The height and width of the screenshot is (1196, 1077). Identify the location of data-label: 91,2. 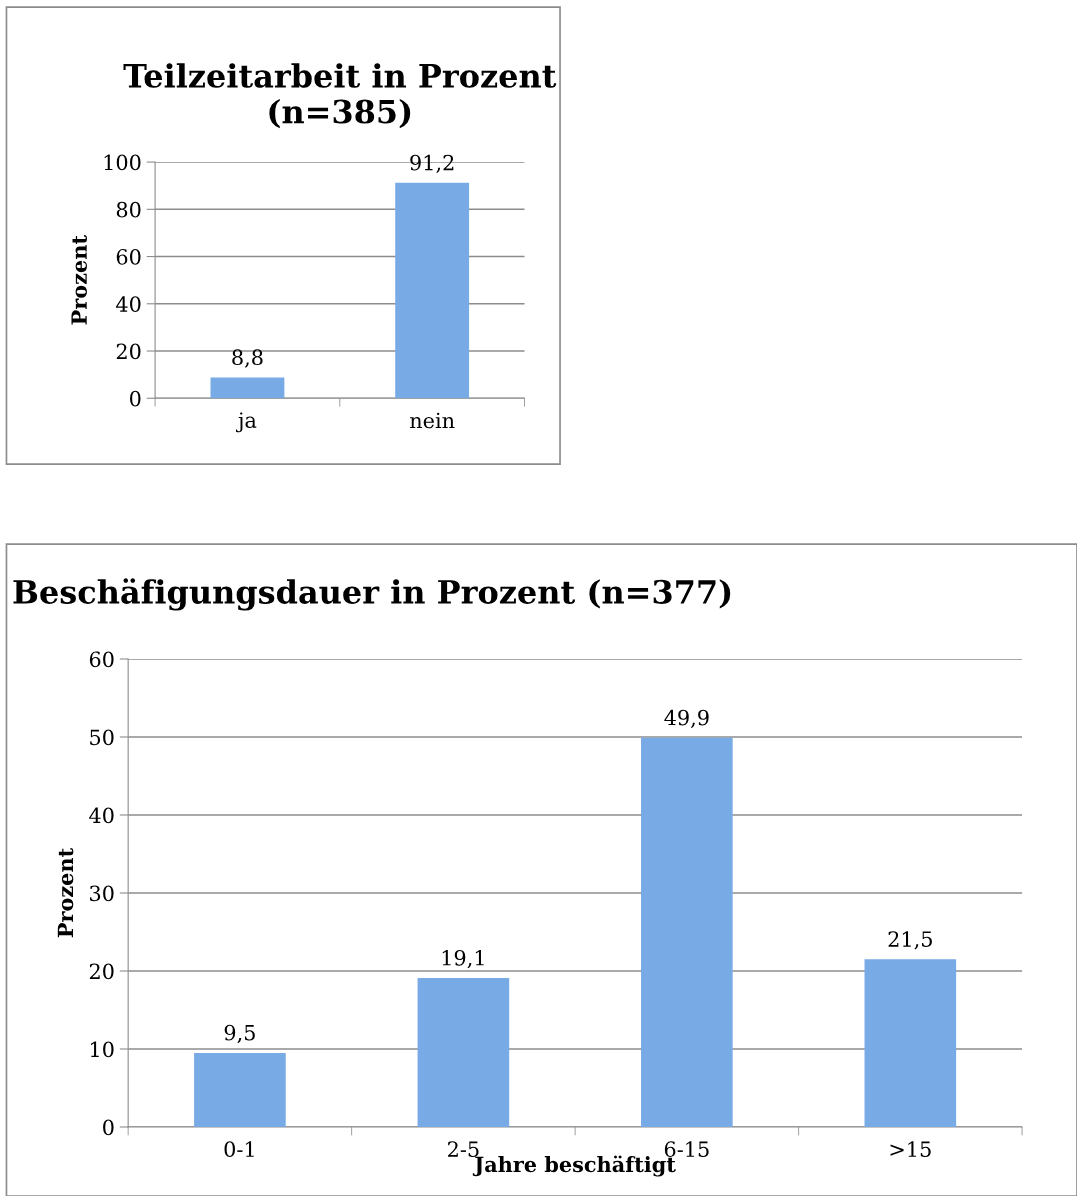
(432, 164).